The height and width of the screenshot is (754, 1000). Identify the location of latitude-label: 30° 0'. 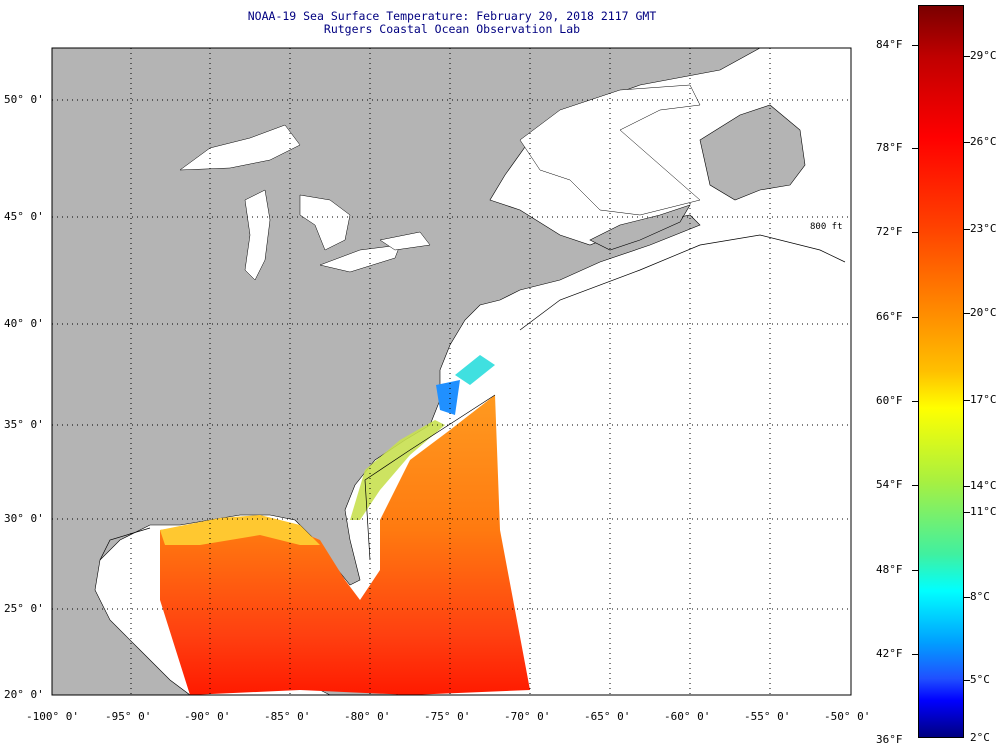
(24, 518).